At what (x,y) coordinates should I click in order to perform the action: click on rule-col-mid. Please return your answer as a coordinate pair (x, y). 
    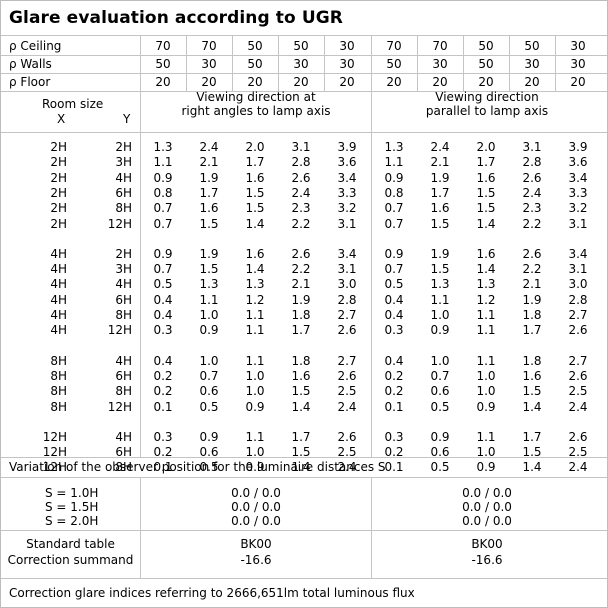
    Looking at the image, I should click on (371, 246).